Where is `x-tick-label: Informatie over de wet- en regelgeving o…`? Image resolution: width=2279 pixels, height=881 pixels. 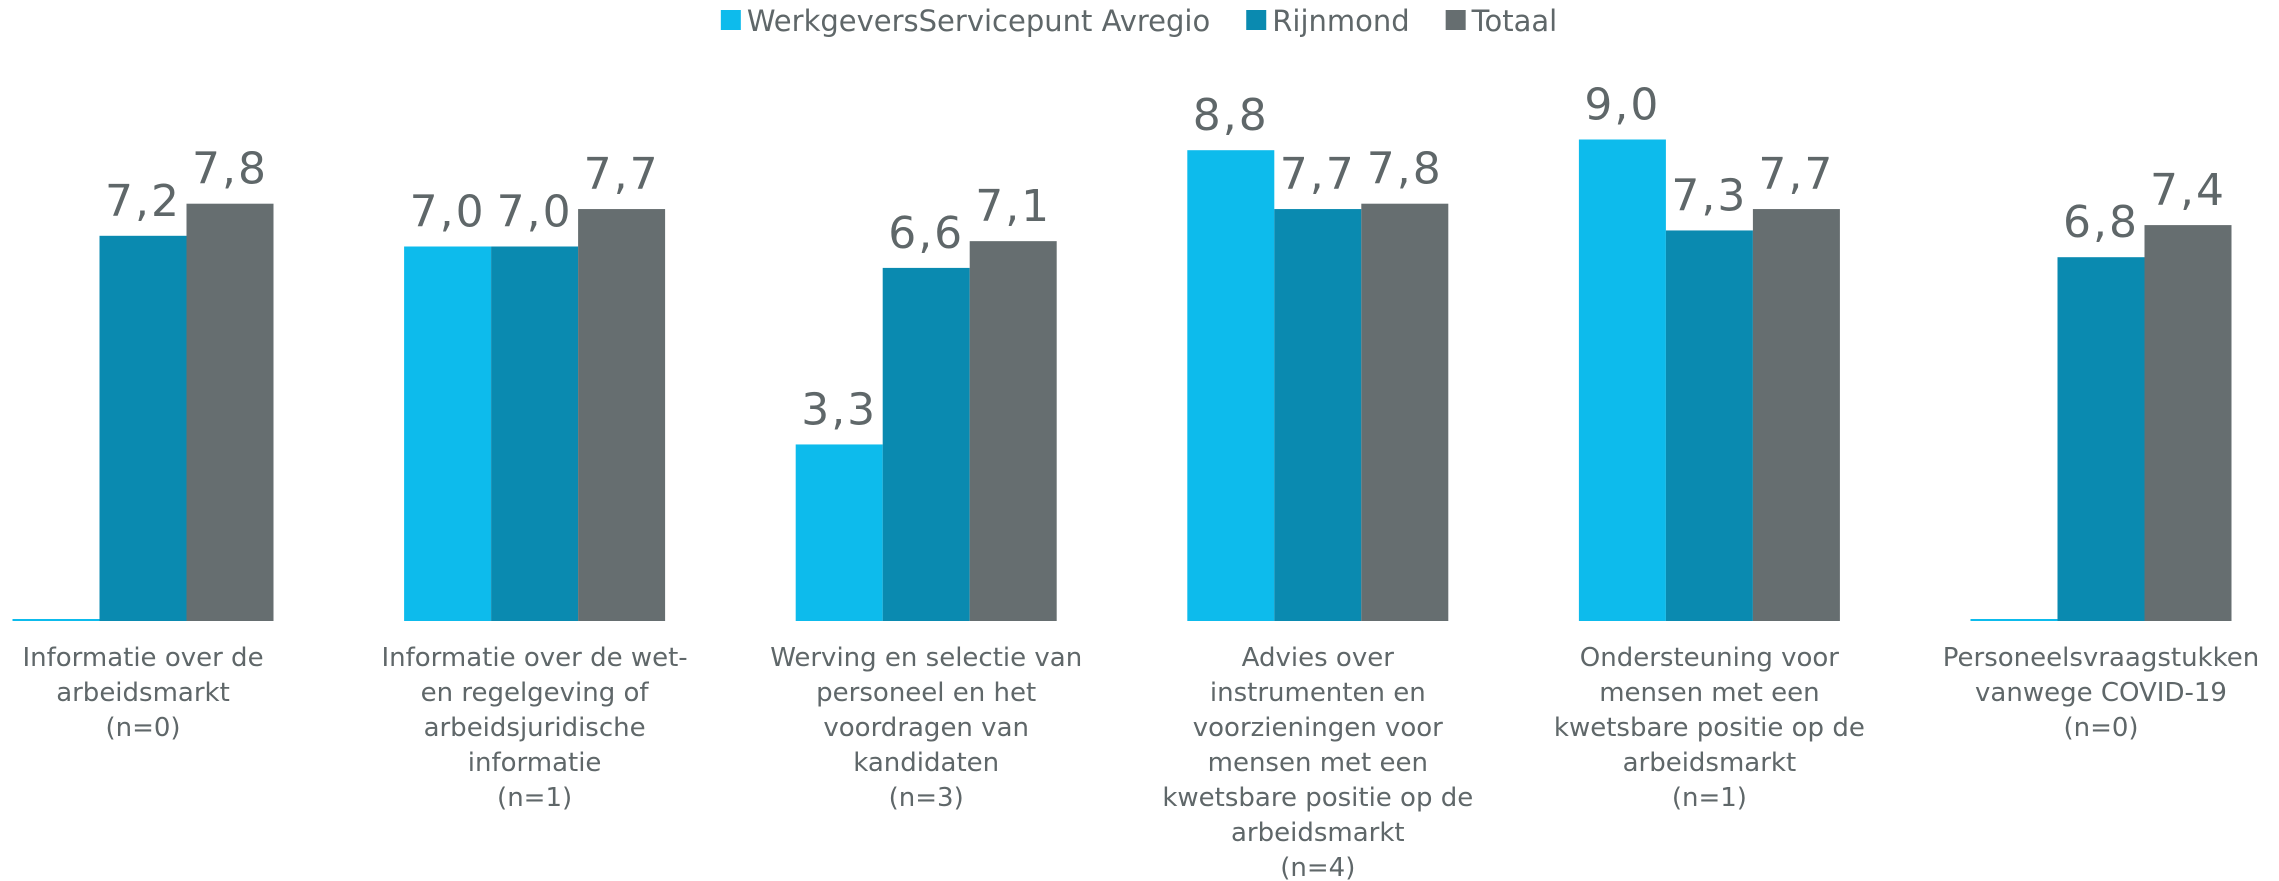 x-tick-label: Informatie over de wet- en regelgeving o… is located at coordinates (534, 728).